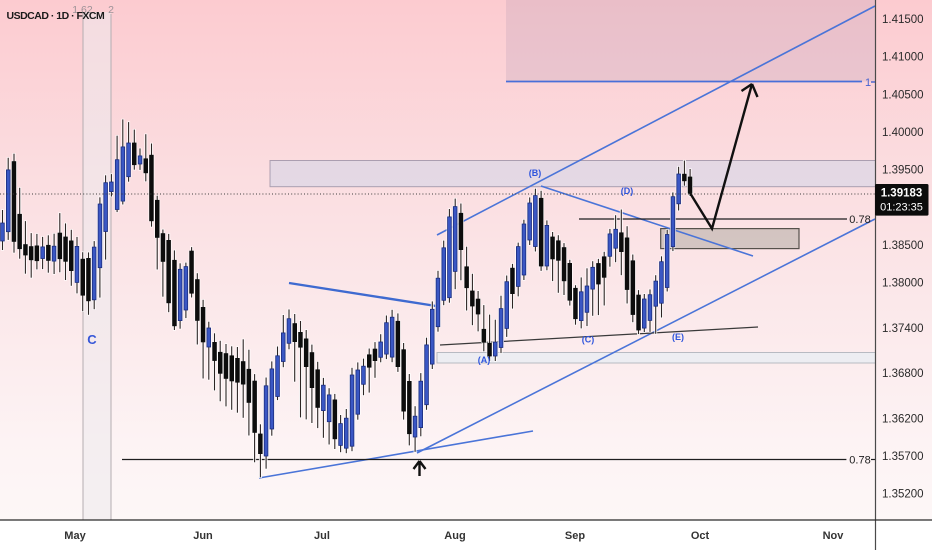 This screenshot has height=550, width=932. Describe the element at coordinates (903, 95) in the screenshot. I see `svg-text: 1.40500` at that location.